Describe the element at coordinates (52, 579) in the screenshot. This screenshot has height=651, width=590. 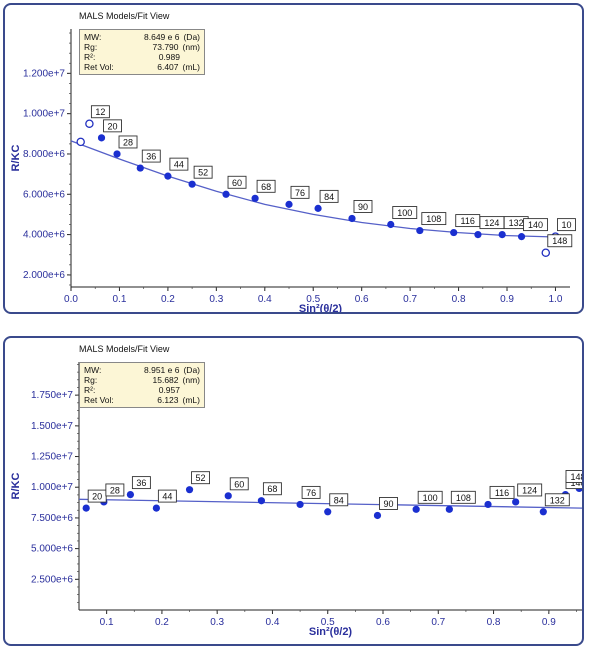
I see `y-tick-label: 2.500e+6` at that location.